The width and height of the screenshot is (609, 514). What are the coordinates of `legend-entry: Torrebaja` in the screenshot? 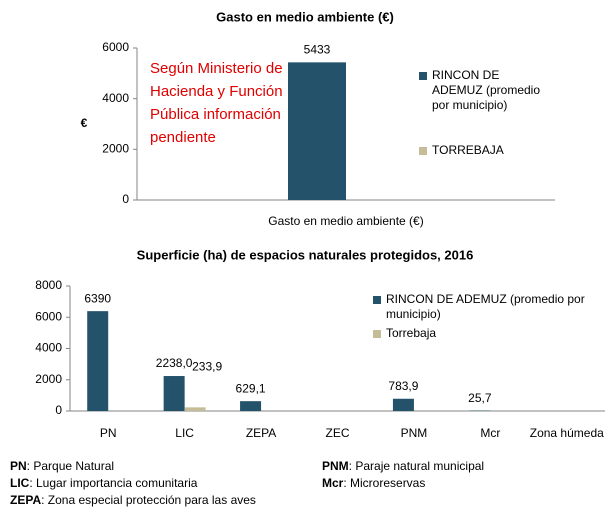 It's located at (454, 333).